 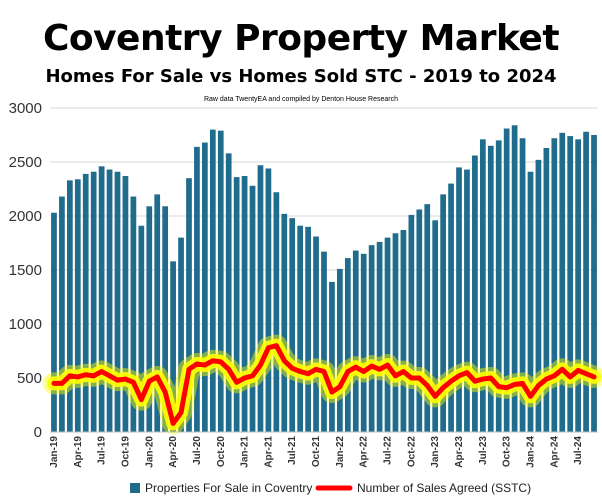 What do you see at coordinates (221, 452) in the screenshot?
I see `x-tick-label: Oct-20` at bounding box center [221, 452].